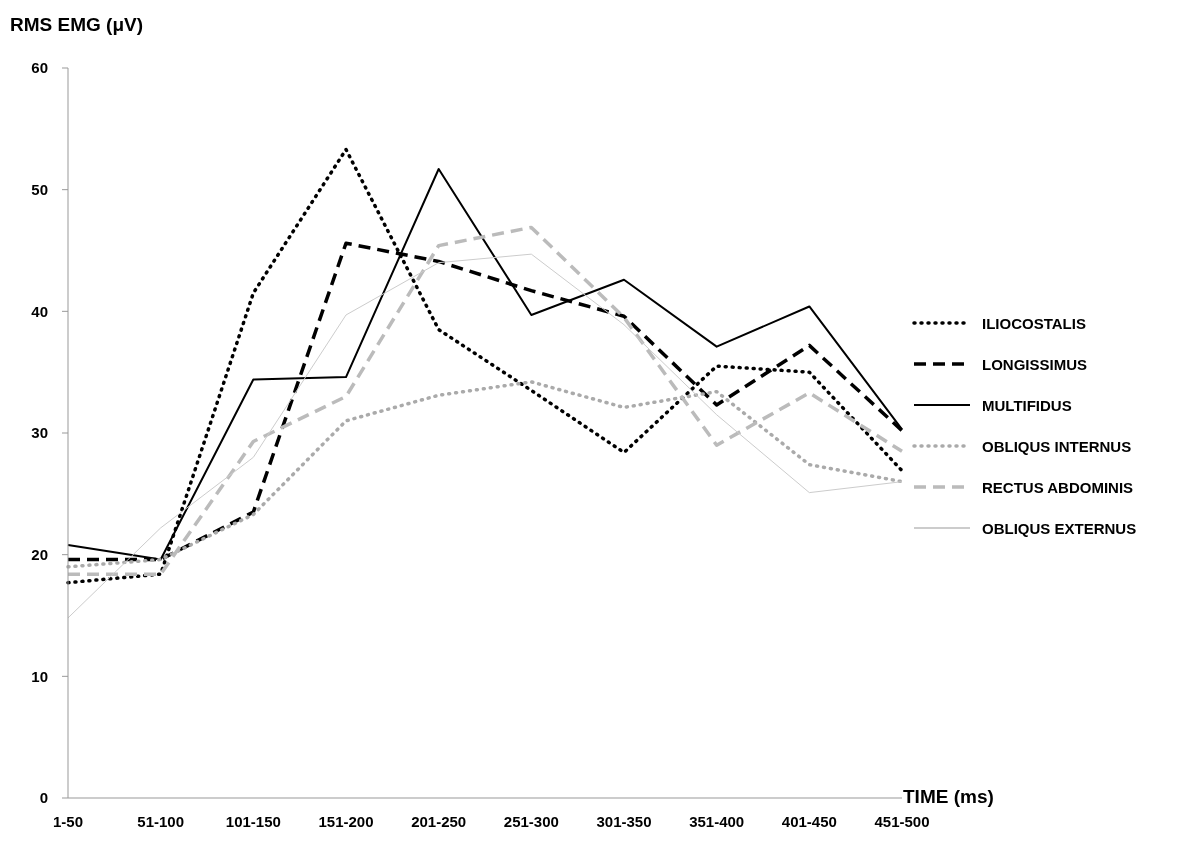 The height and width of the screenshot is (850, 1200). What do you see at coordinates (39, 676) in the screenshot?
I see `y-tick-label: 10` at bounding box center [39, 676].